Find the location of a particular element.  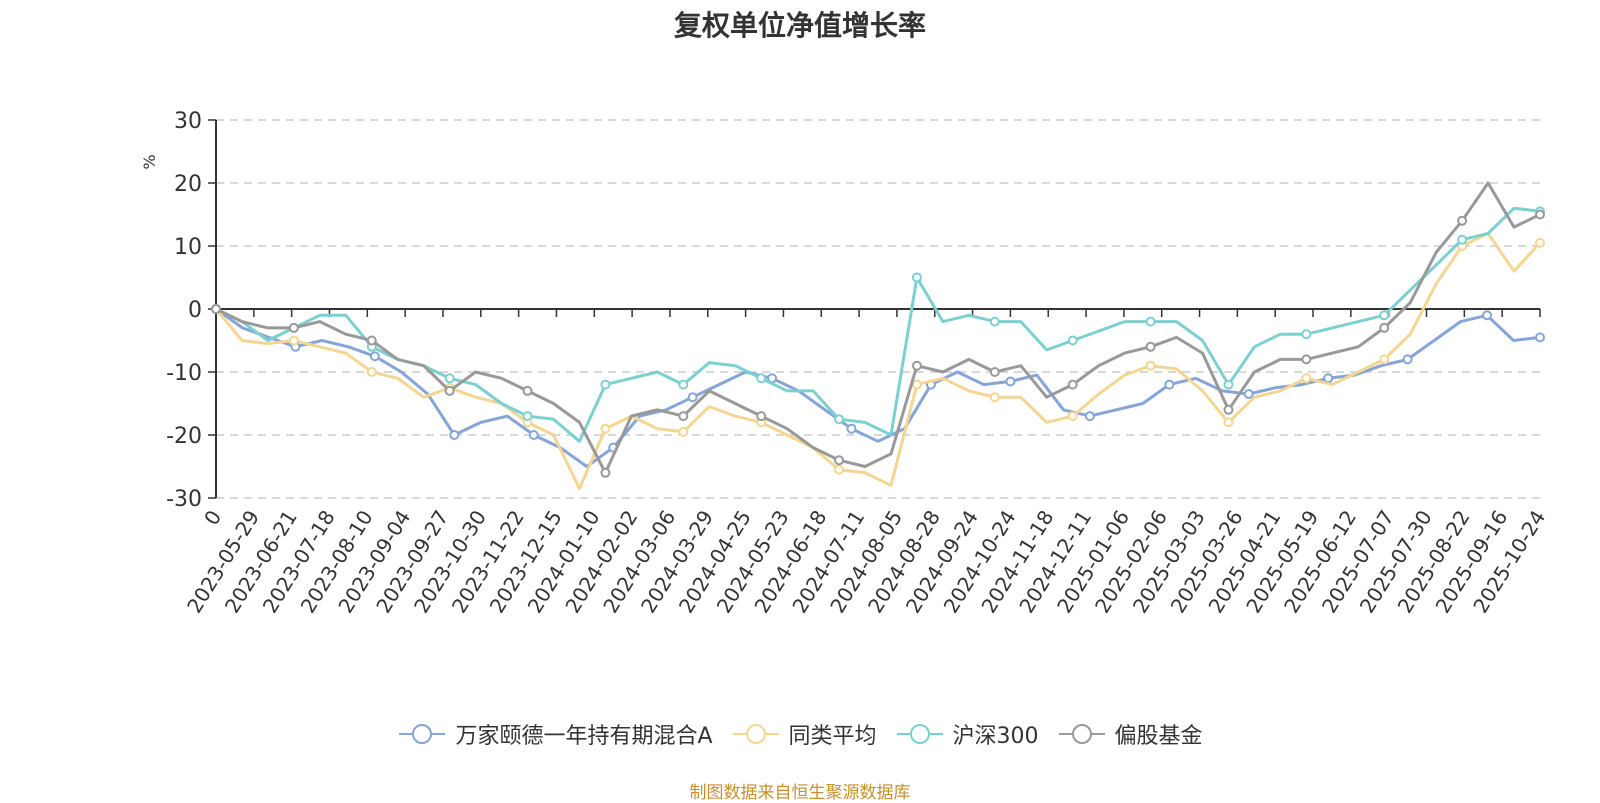

y-tick-label: -20 is located at coordinates (184, 436).